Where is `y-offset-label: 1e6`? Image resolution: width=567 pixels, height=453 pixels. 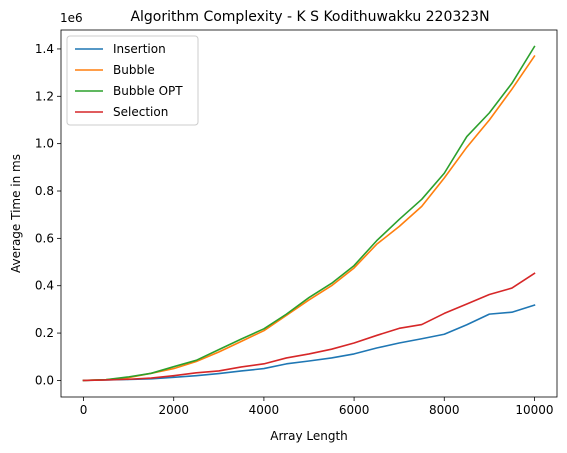 y-offset-label: 1e6 is located at coordinates (71, 18).